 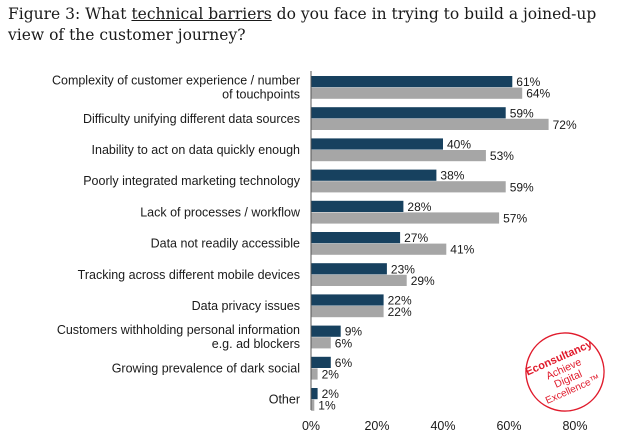 I want to click on title-highlight: technical barriers, so click(x=201, y=14).